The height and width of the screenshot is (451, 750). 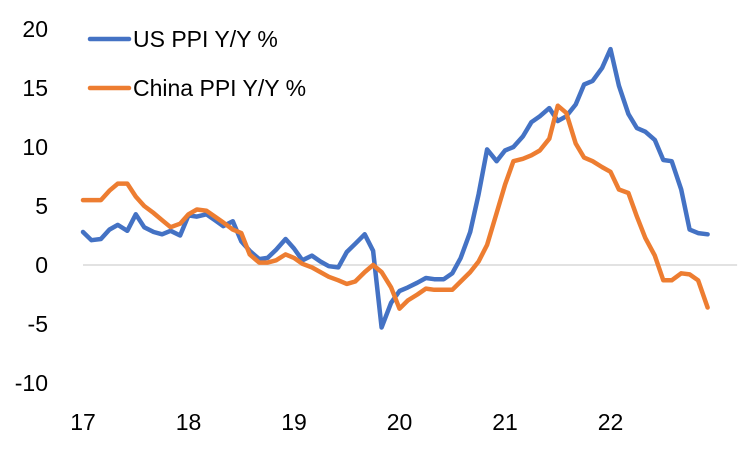 What do you see at coordinates (611, 422) in the screenshot?
I see `x-tick-label: 22` at bounding box center [611, 422].